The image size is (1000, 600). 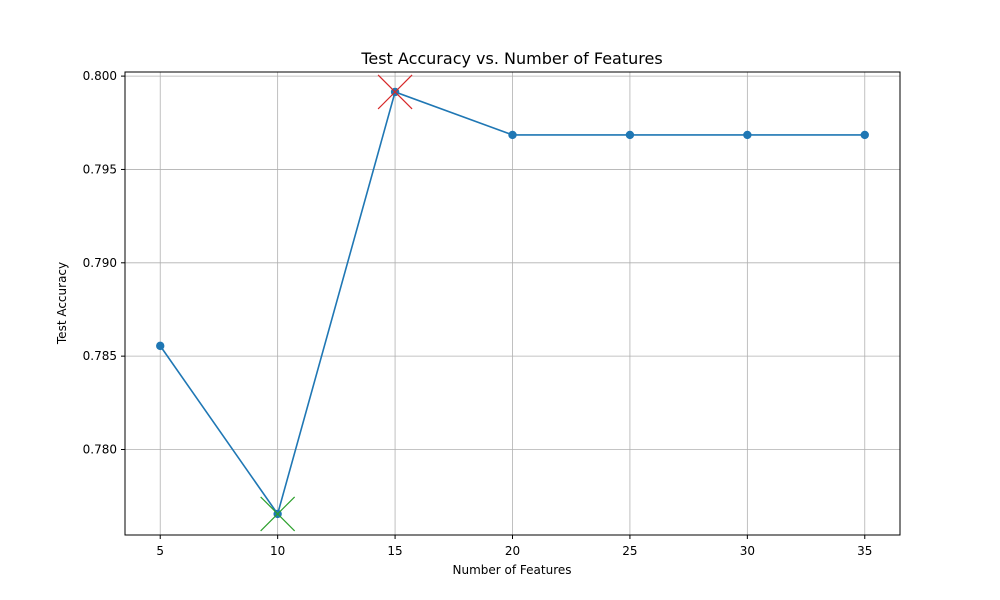 I want to click on y-axis-label: Test Accuracy, so click(x=62, y=303).